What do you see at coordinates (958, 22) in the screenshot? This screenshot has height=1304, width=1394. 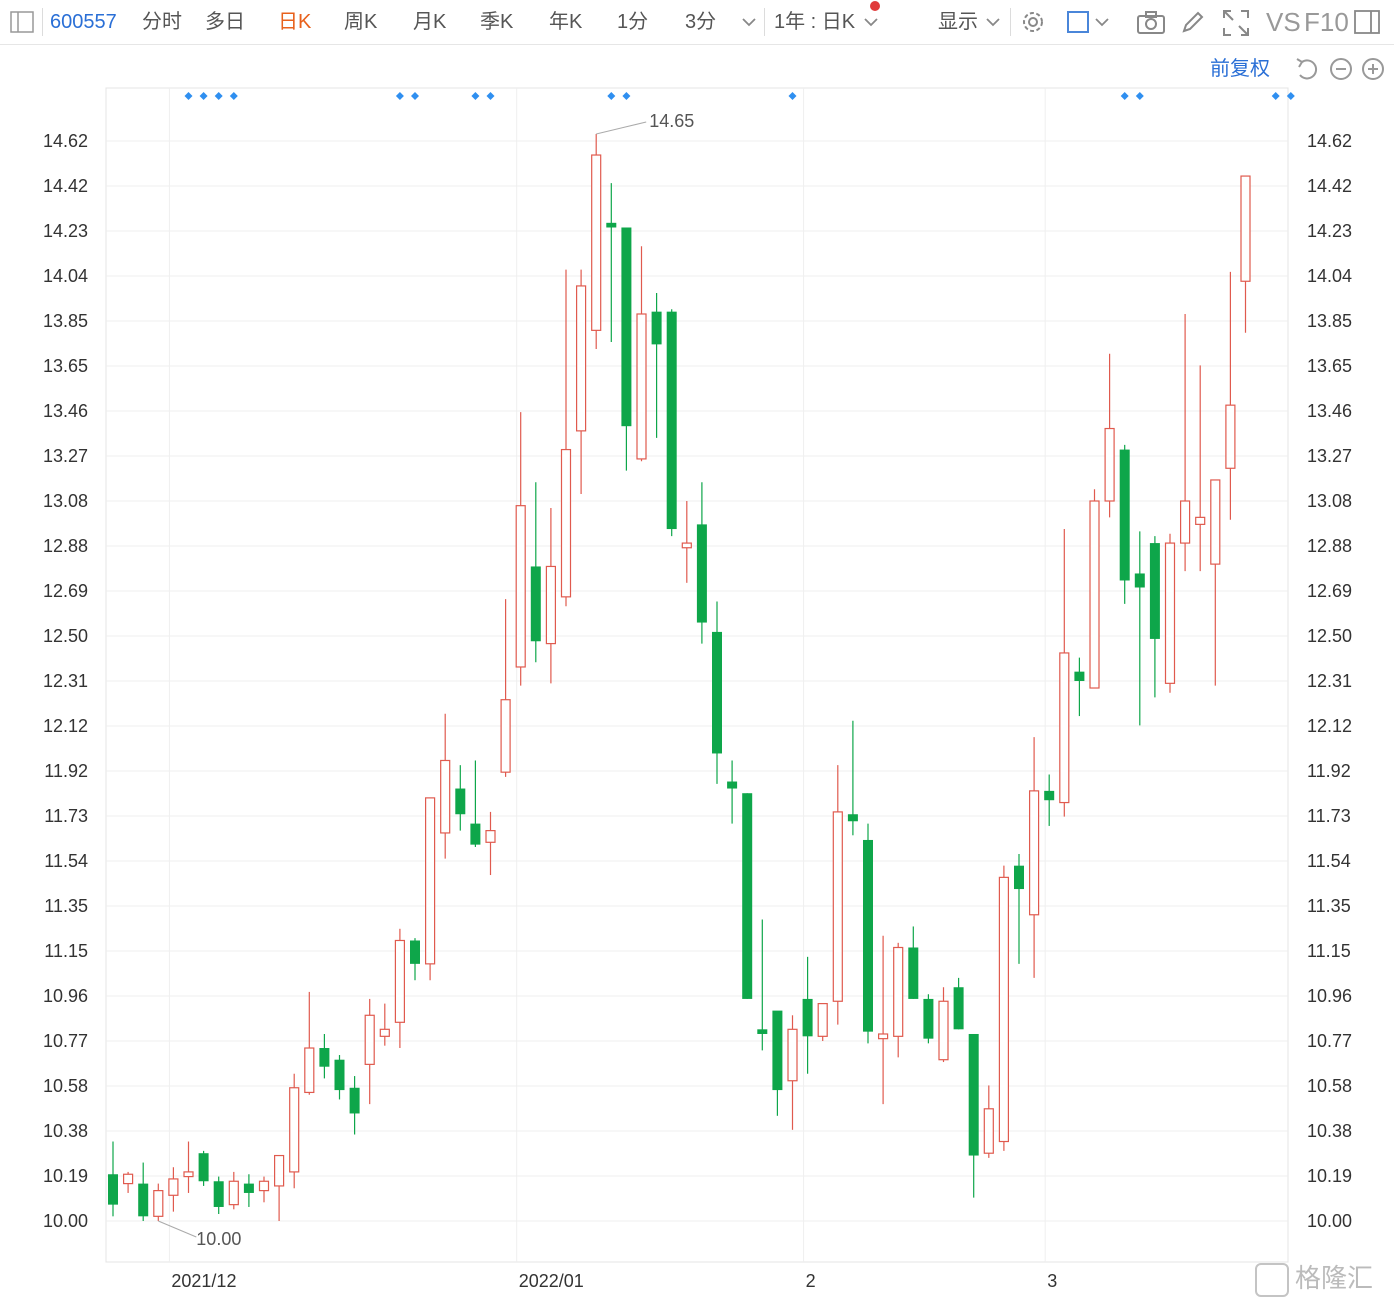 I see `display-menu: 显示` at bounding box center [958, 22].